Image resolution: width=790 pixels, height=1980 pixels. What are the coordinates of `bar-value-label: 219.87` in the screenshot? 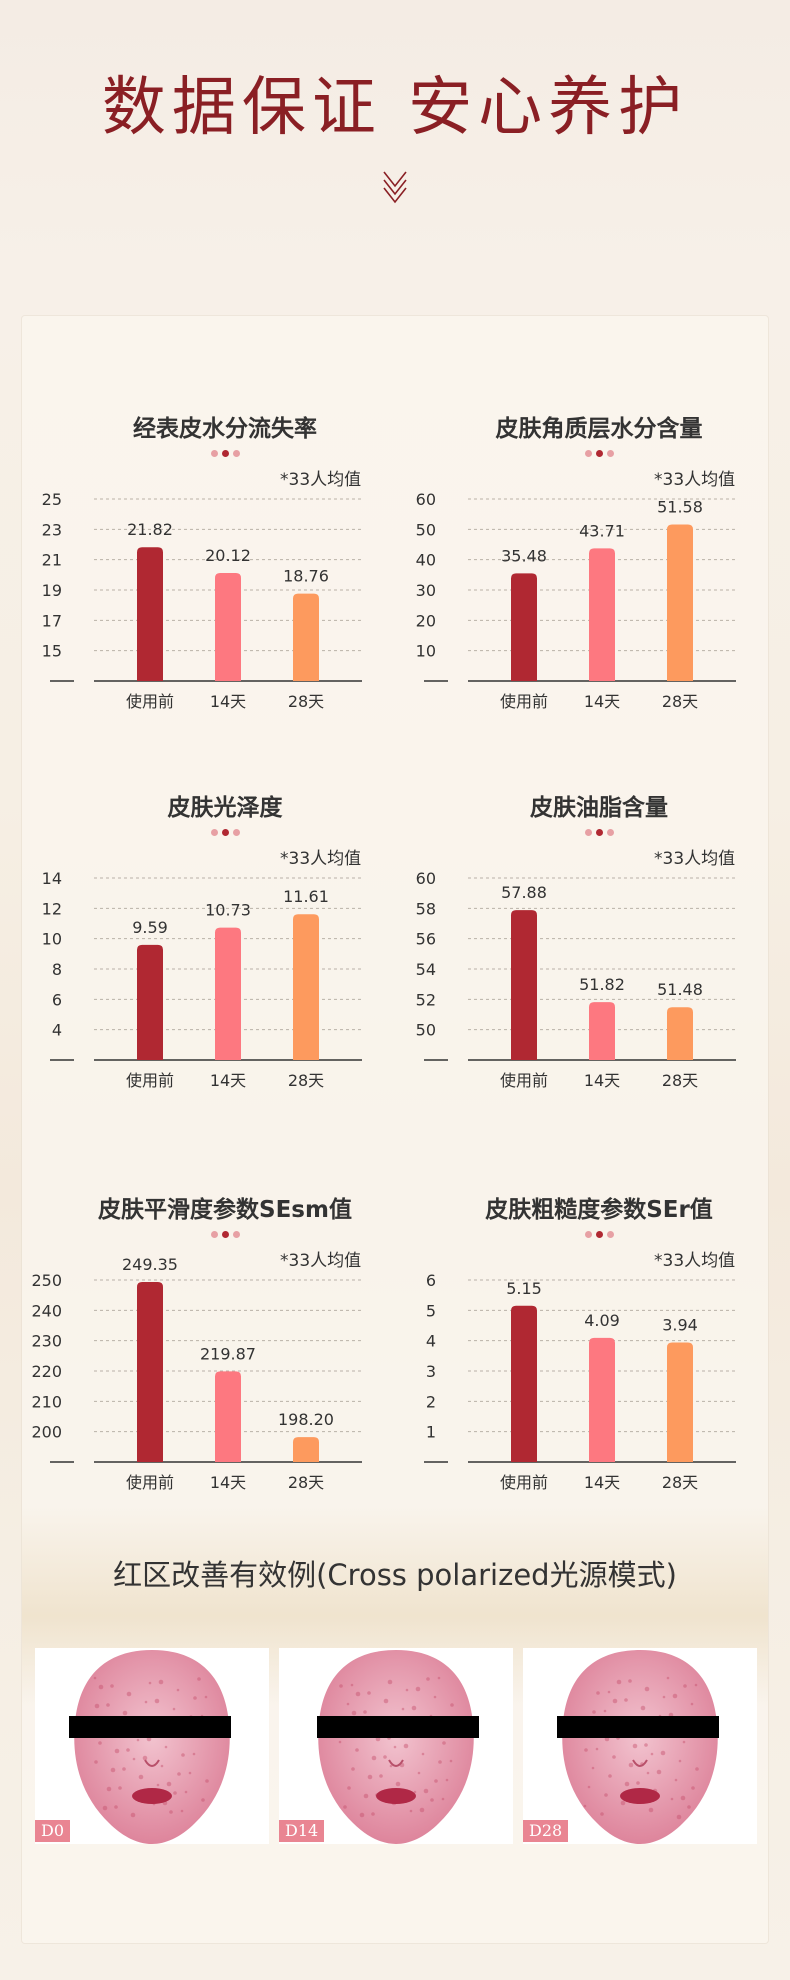 It's located at (228, 1353).